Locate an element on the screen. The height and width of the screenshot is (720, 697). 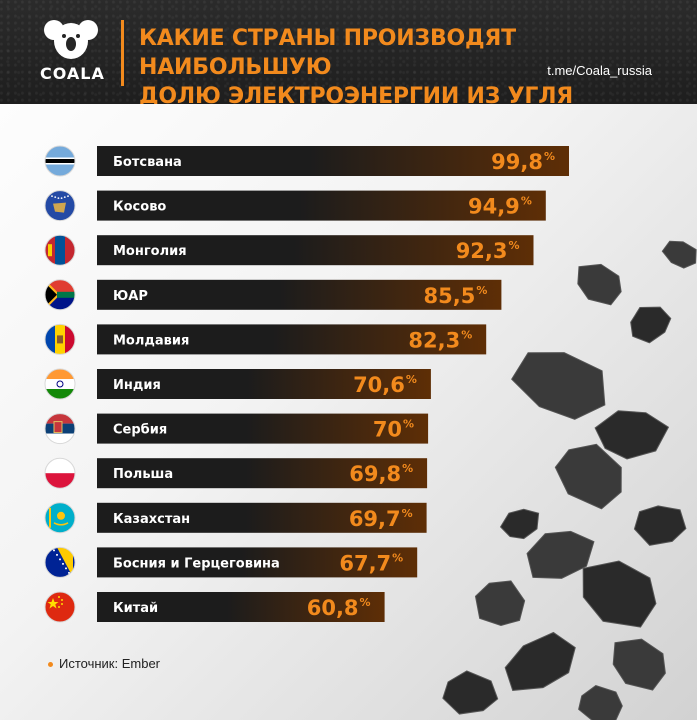
value-label: 94,9 is located at coordinates (494, 207).